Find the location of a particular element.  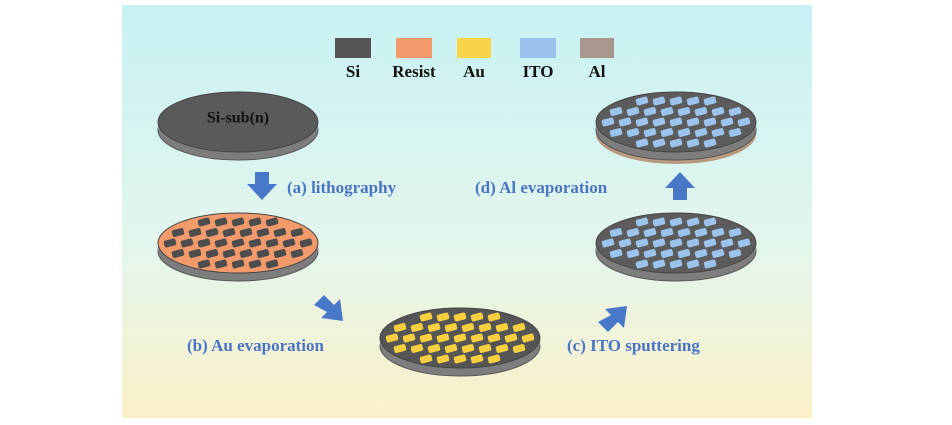

swatch-au is located at coordinates (474, 48).